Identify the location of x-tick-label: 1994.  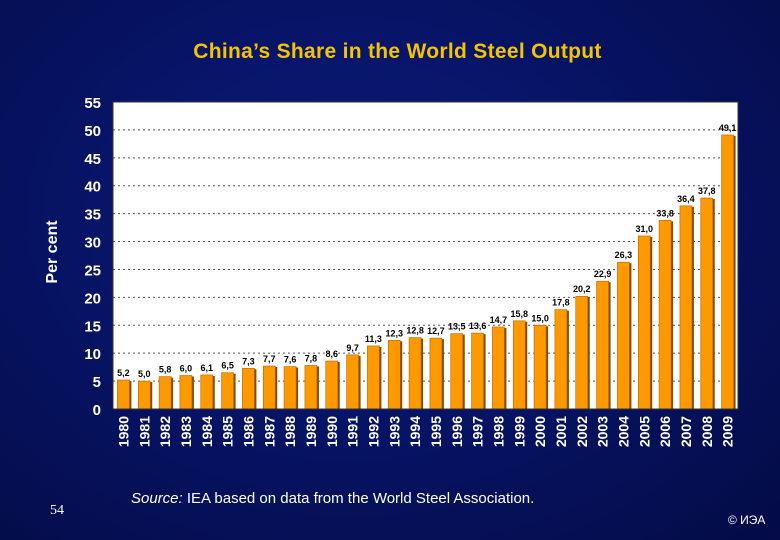
(415, 431).